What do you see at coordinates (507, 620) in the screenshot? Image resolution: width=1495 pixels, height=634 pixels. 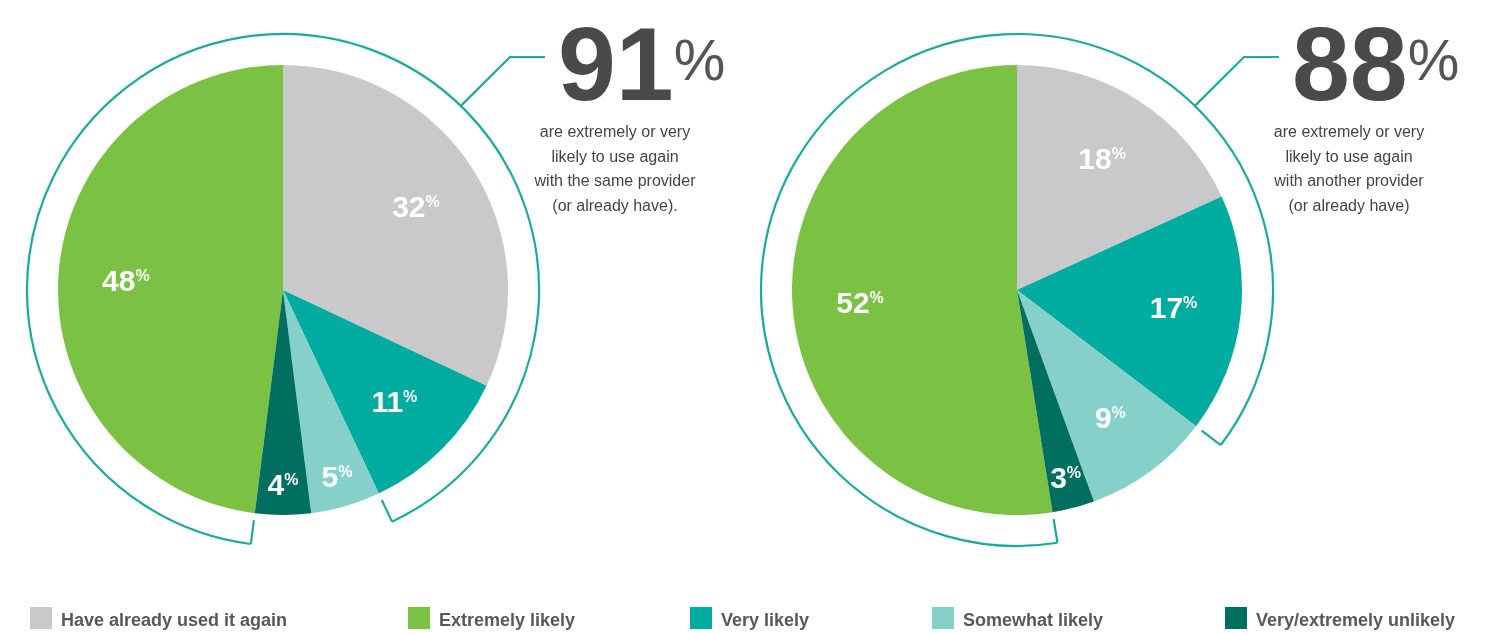 I see `legend-label: Extremely likely` at bounding box center [507, 620].